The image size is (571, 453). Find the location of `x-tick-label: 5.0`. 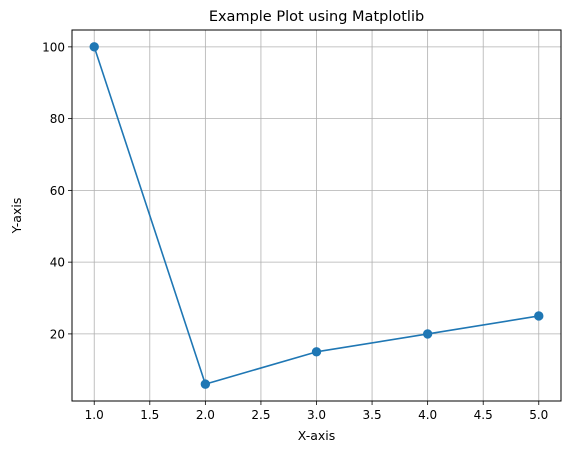

x-tick-label: 5.0 is located at coordinates (538, 415).